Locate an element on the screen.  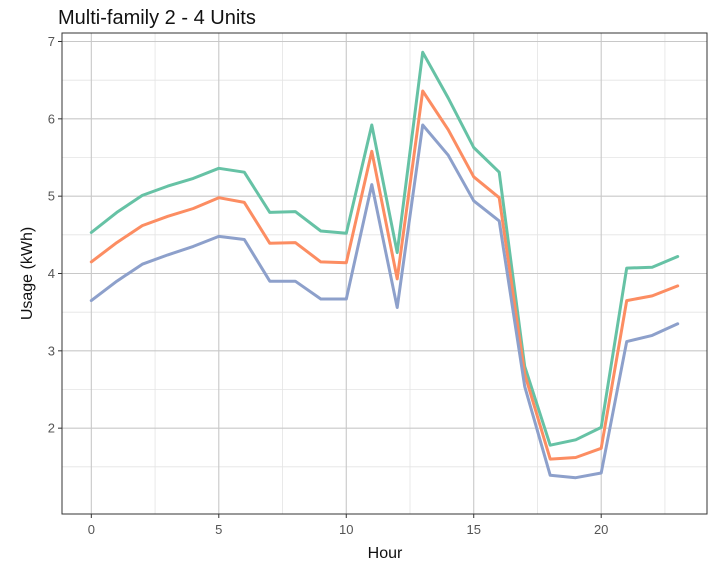
x-axis-title: Hour is located at coordinates (385, 553).